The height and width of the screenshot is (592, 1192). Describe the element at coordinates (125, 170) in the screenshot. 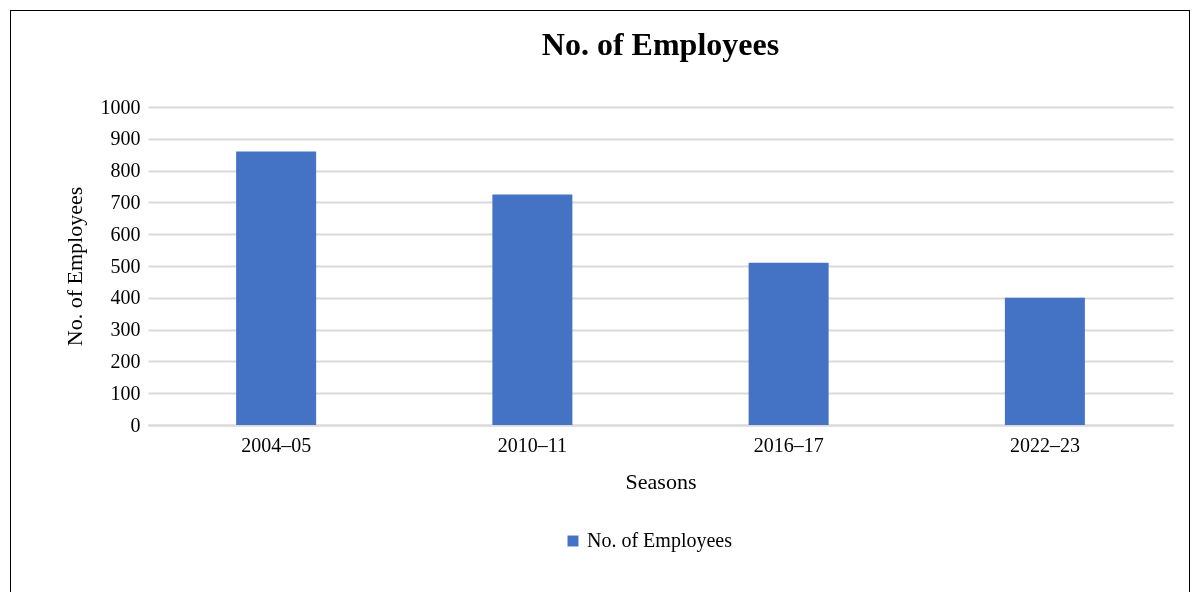

I see `y-tick-label: 800` at that location.